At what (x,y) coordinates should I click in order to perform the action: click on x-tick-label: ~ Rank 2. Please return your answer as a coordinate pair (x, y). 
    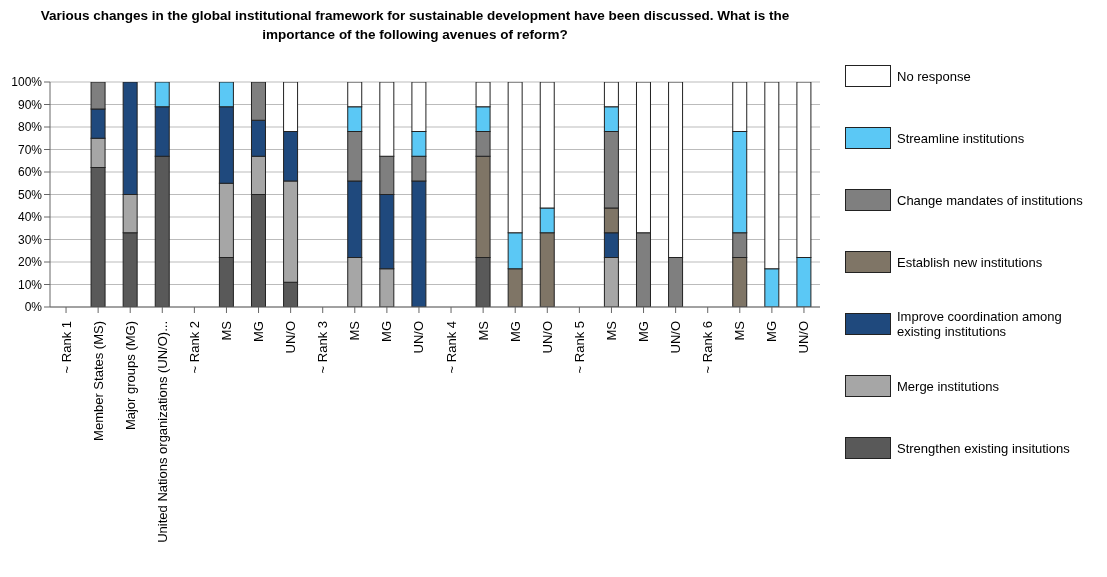
    Looking at the image, I should click on (194, 347).